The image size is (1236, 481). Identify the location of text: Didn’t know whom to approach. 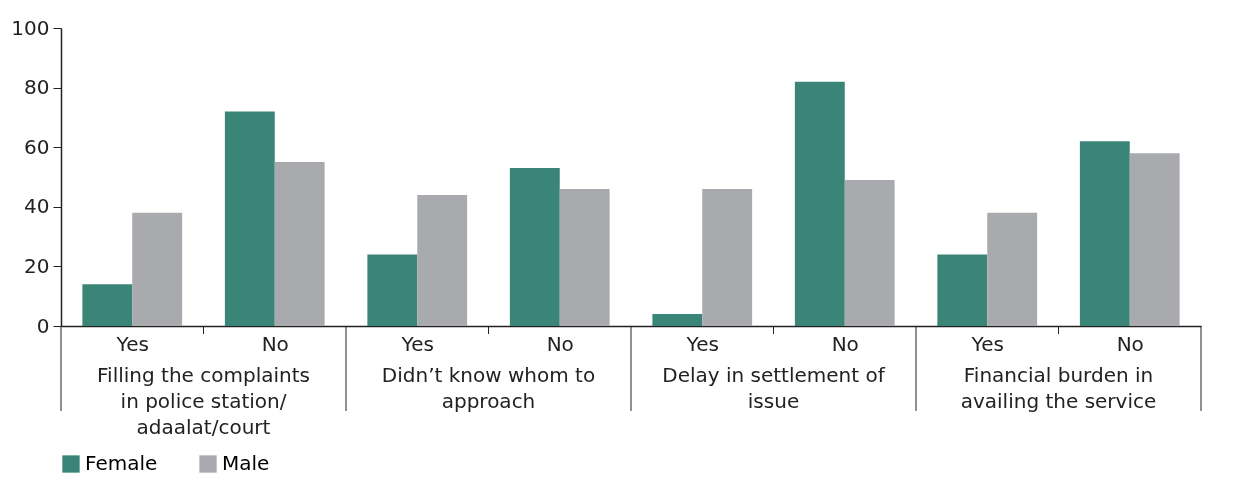
(488, 388).